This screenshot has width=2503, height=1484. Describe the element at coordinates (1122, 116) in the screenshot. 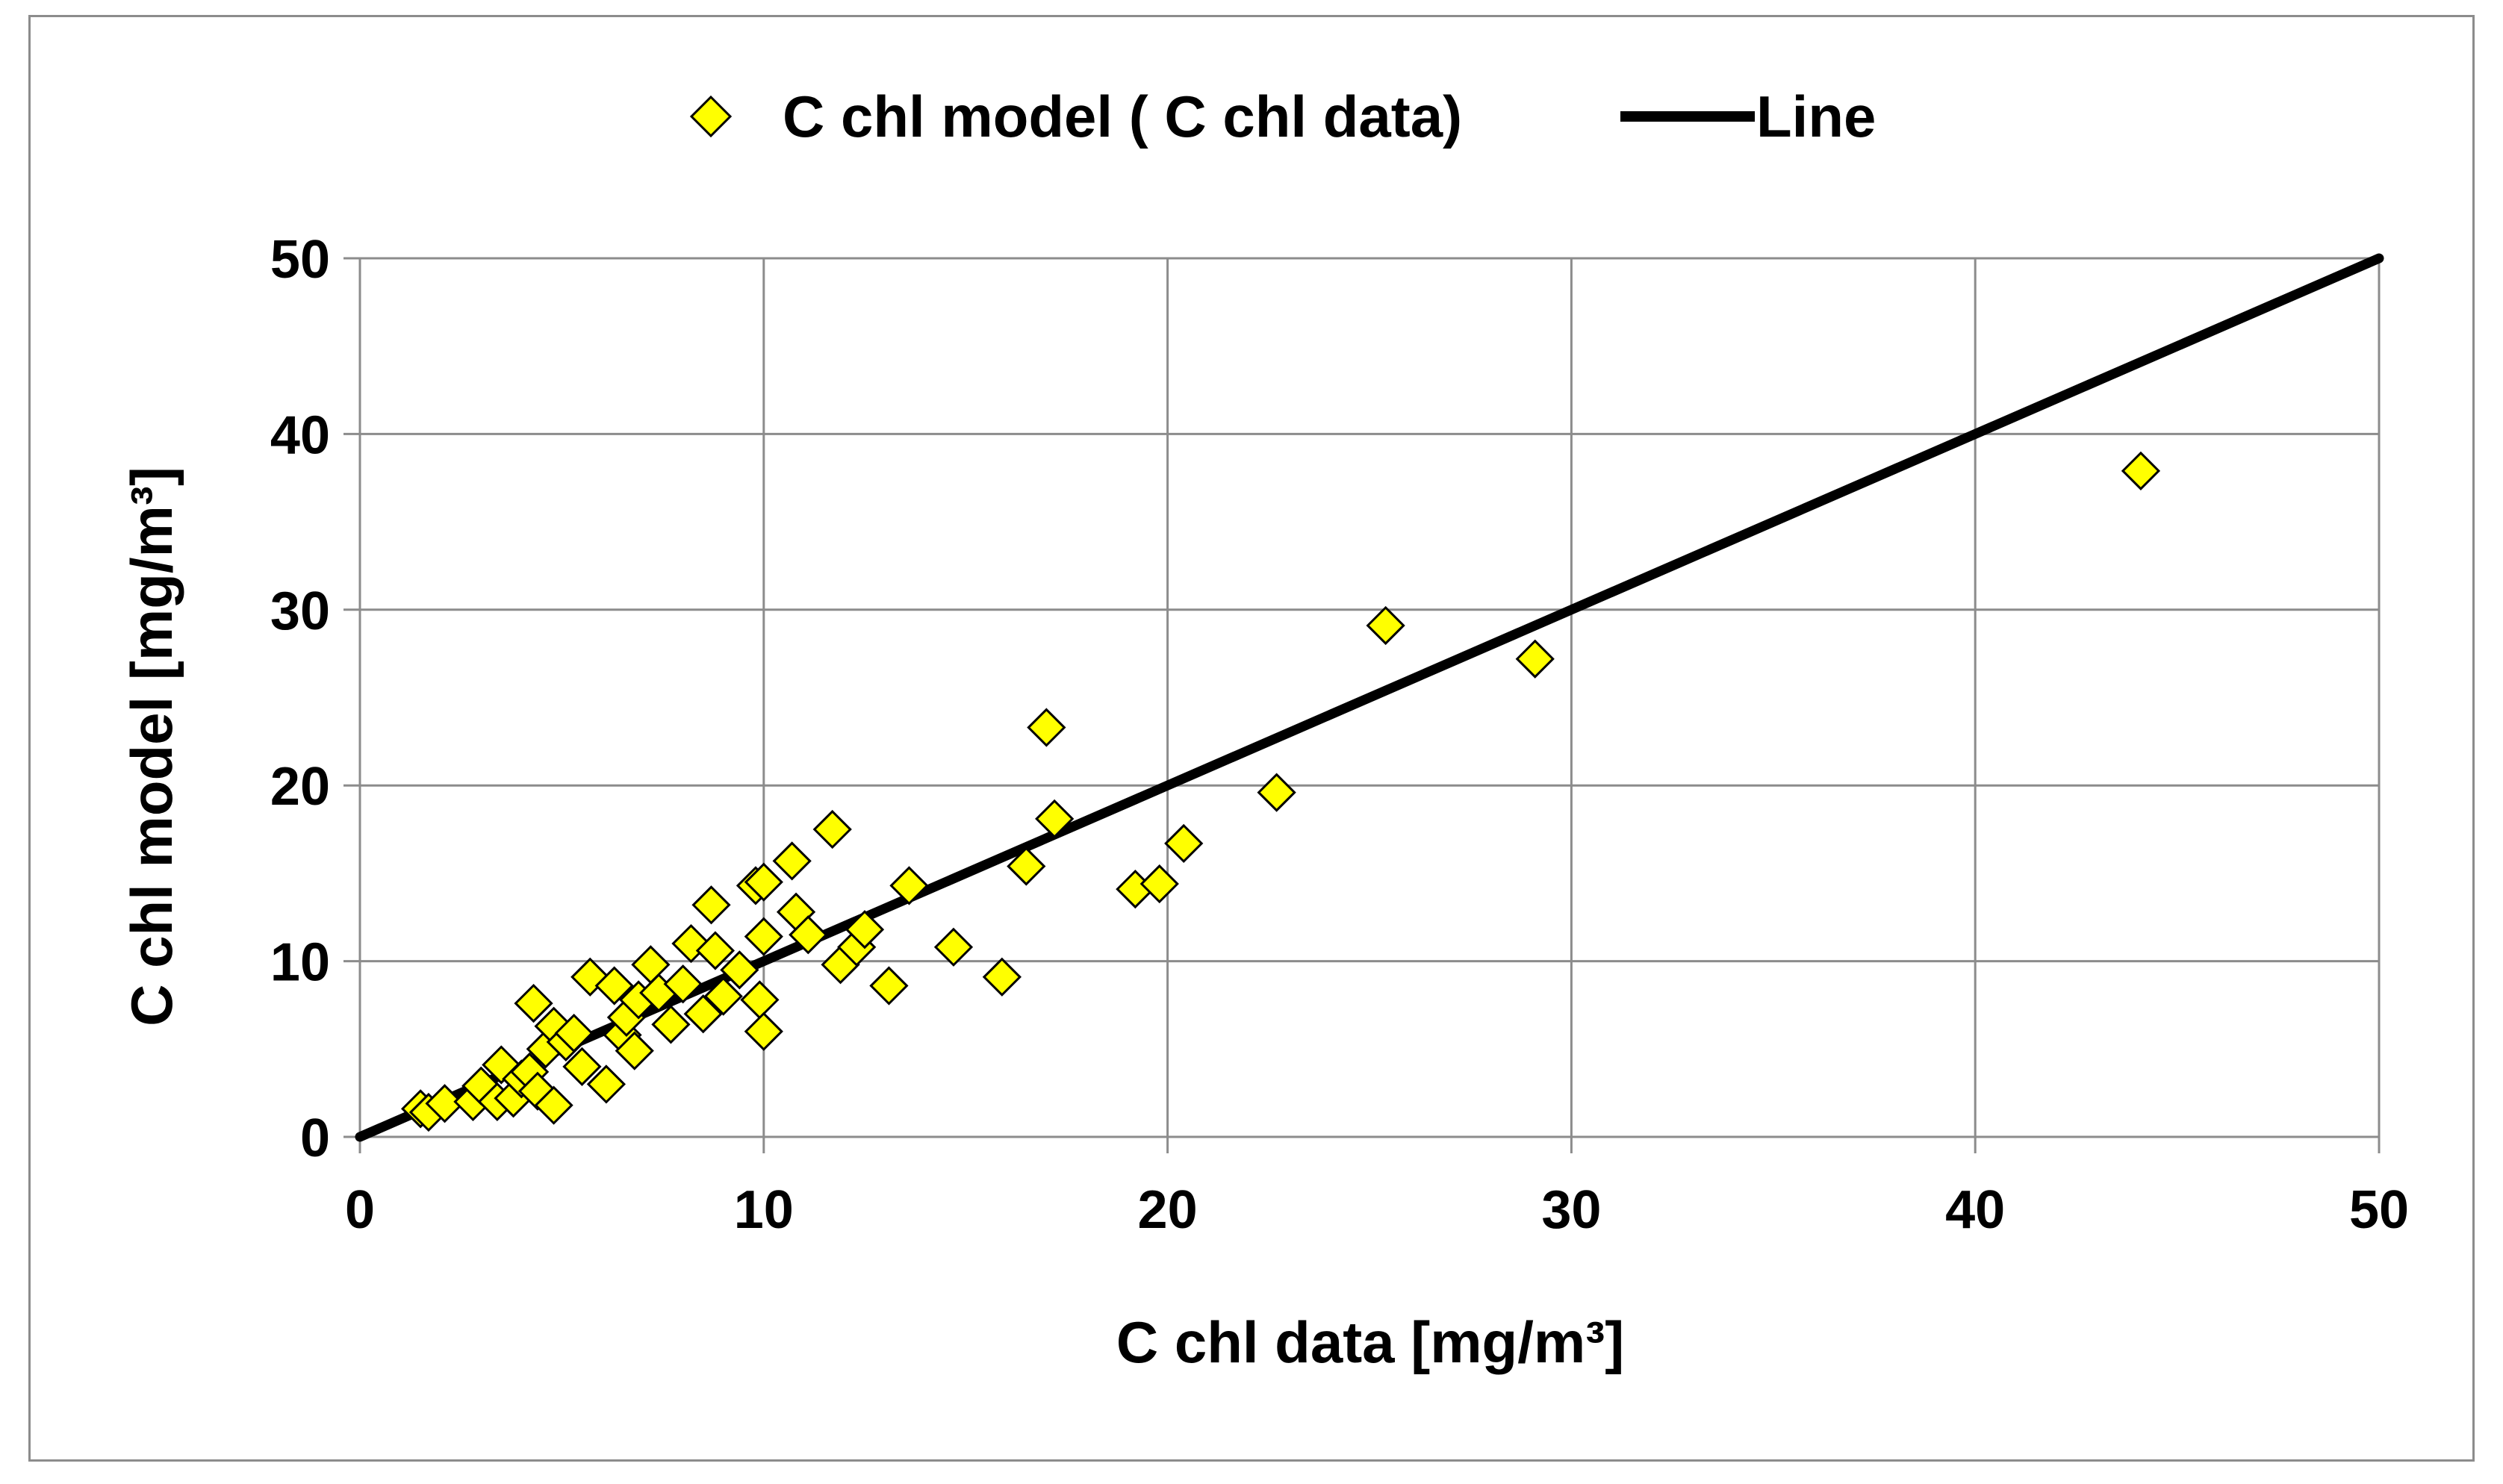

I see `legend-label-scatter: C chl model ( C chl data)` at that location.